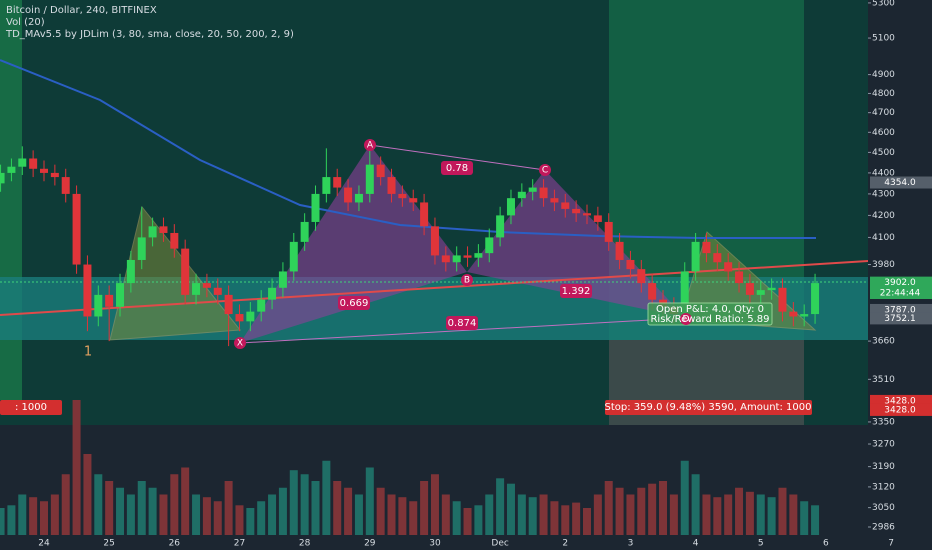 This screenshot has width=932, height=550. I want to click on pattern-xab, so click(353, 244).